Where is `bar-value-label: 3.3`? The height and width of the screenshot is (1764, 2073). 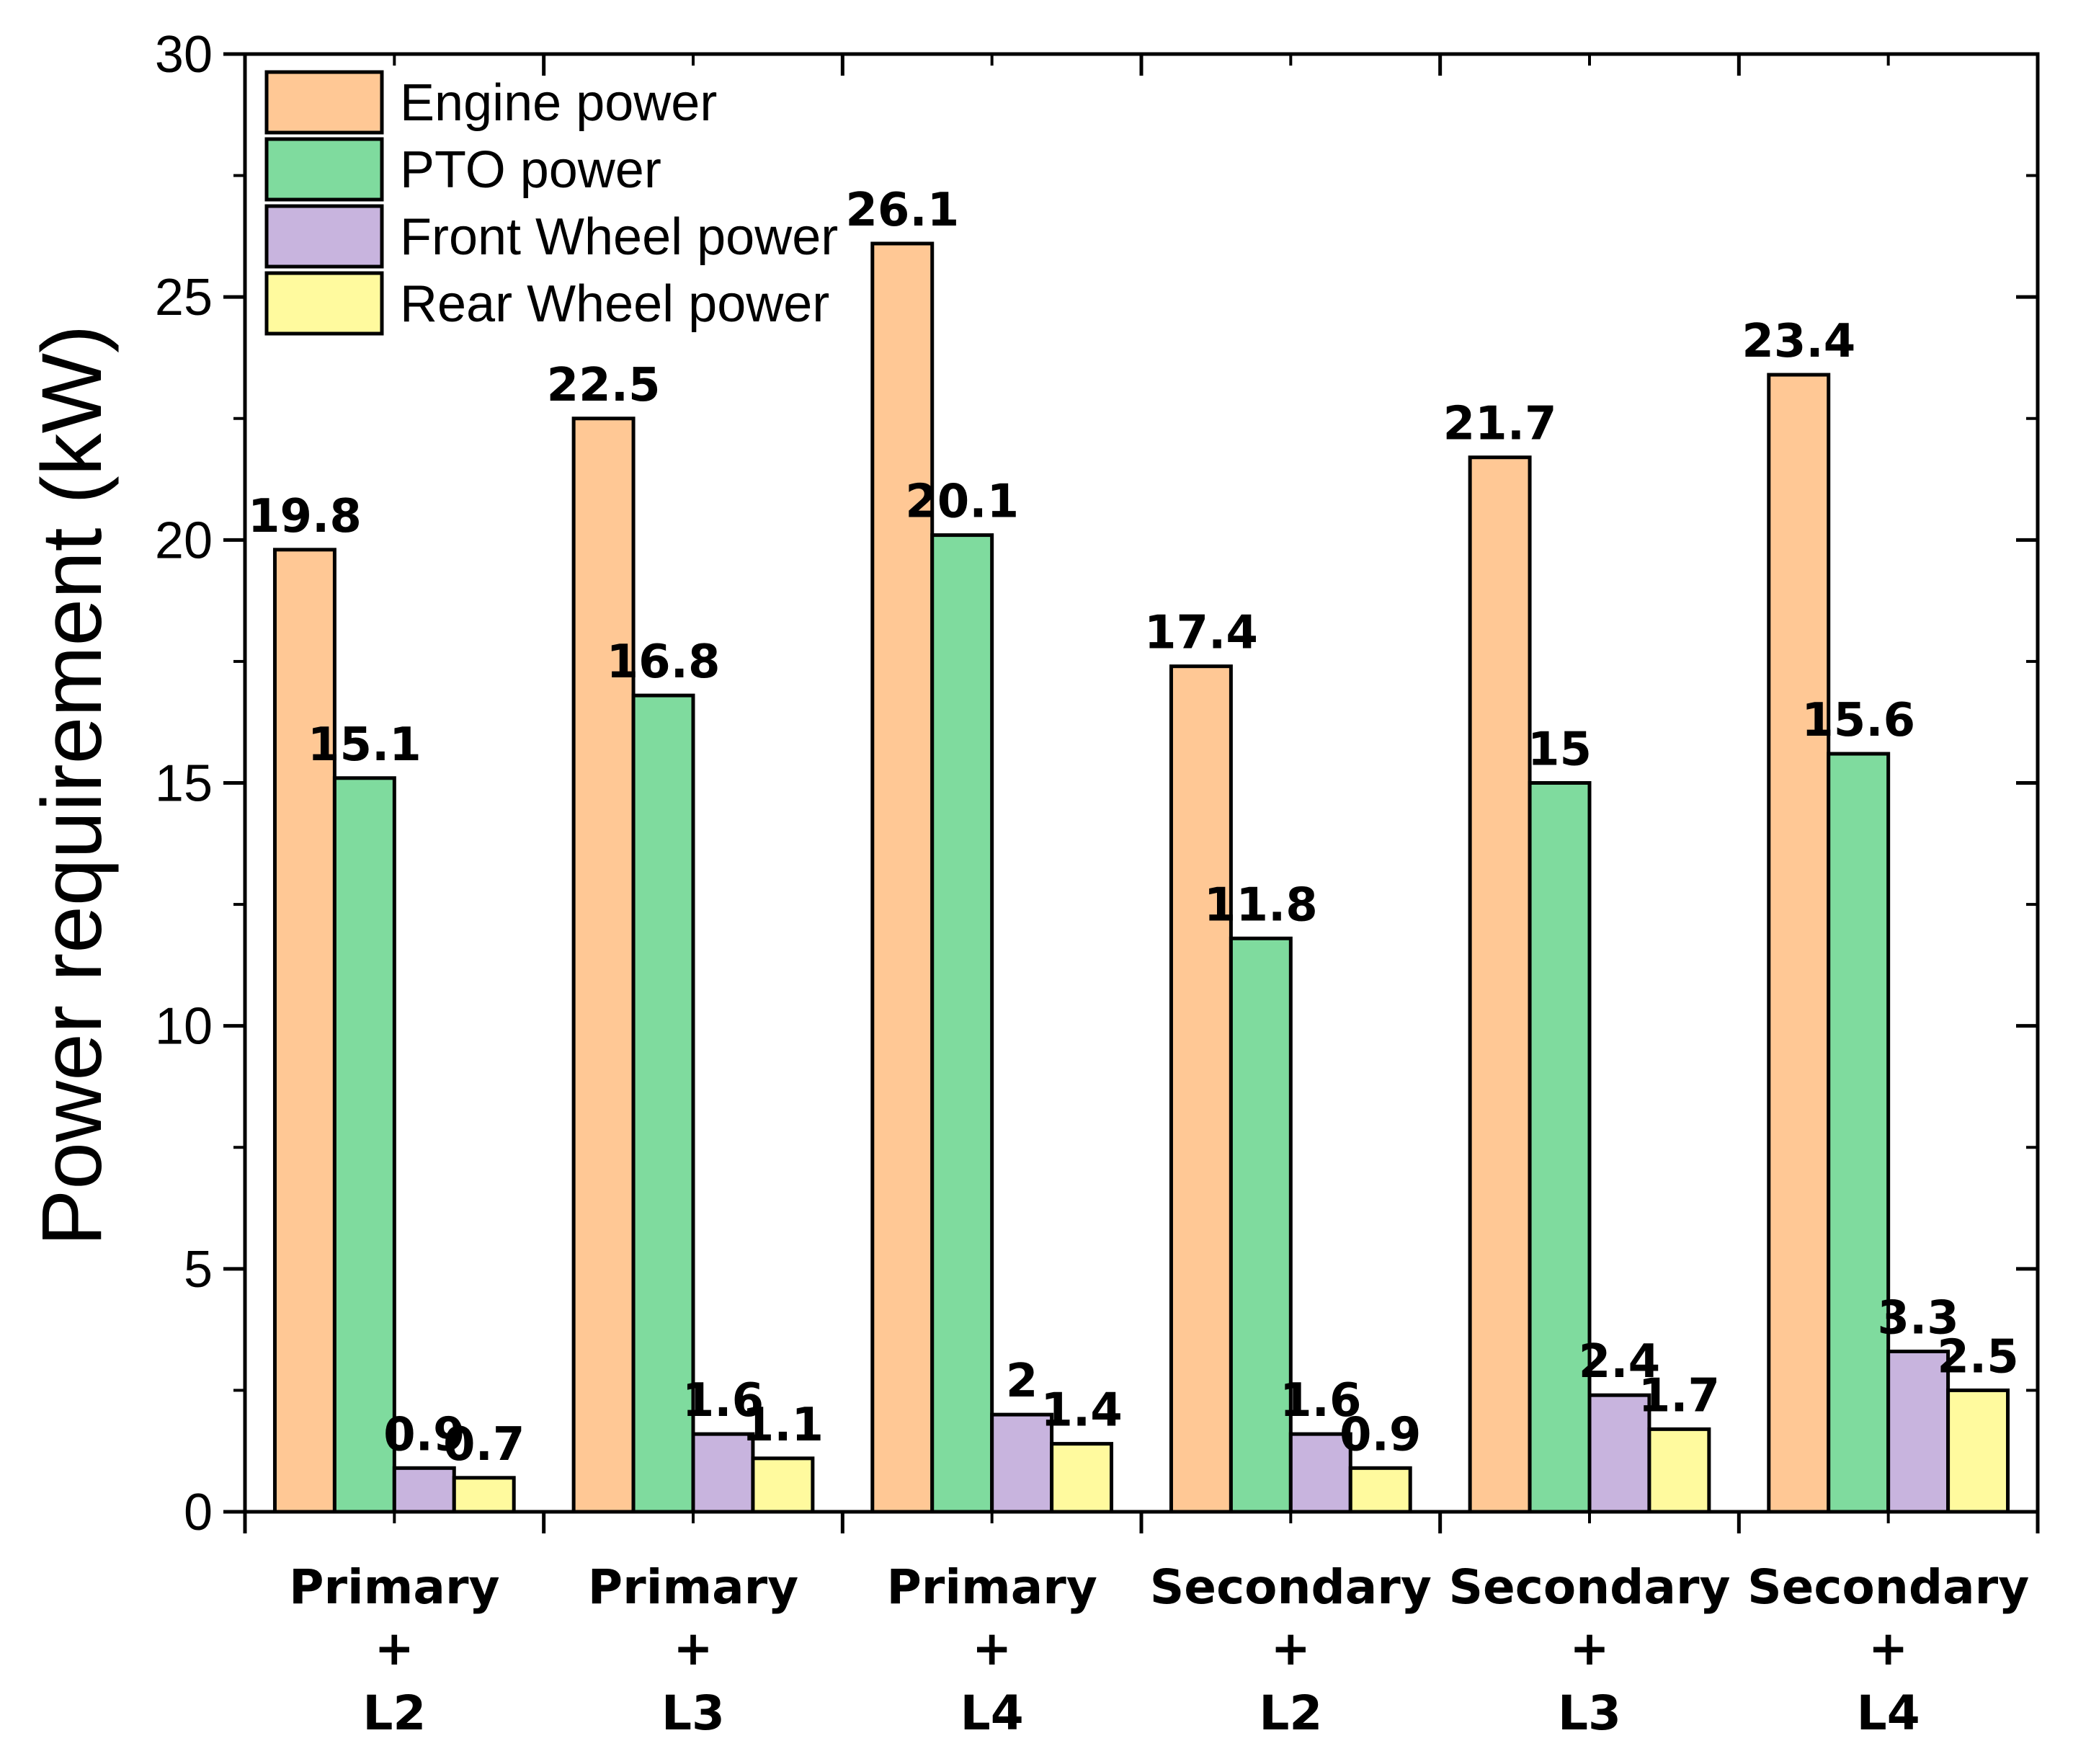
bar-value-label: 3.3 is located at coordinates (1917, 1318).